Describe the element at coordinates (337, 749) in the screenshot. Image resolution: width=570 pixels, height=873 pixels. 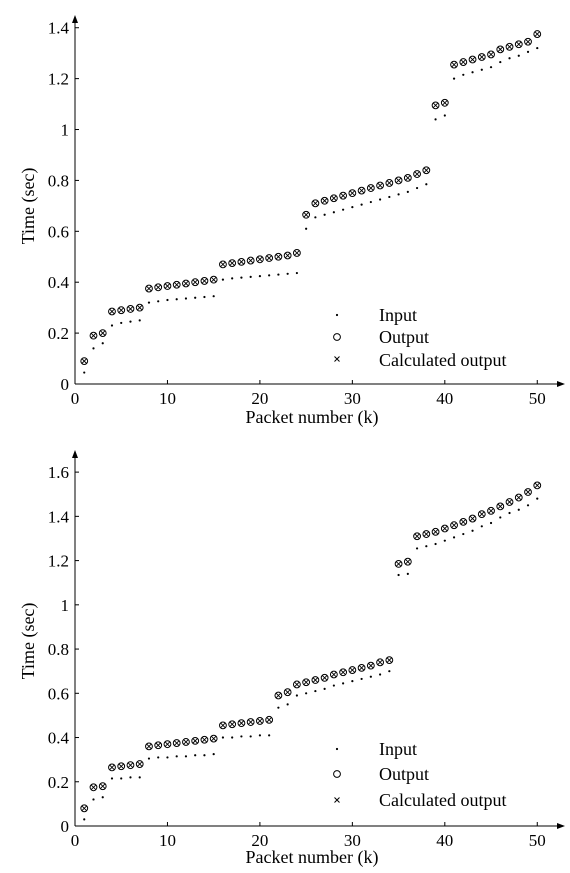
I see `legend-marker-input` at that location.